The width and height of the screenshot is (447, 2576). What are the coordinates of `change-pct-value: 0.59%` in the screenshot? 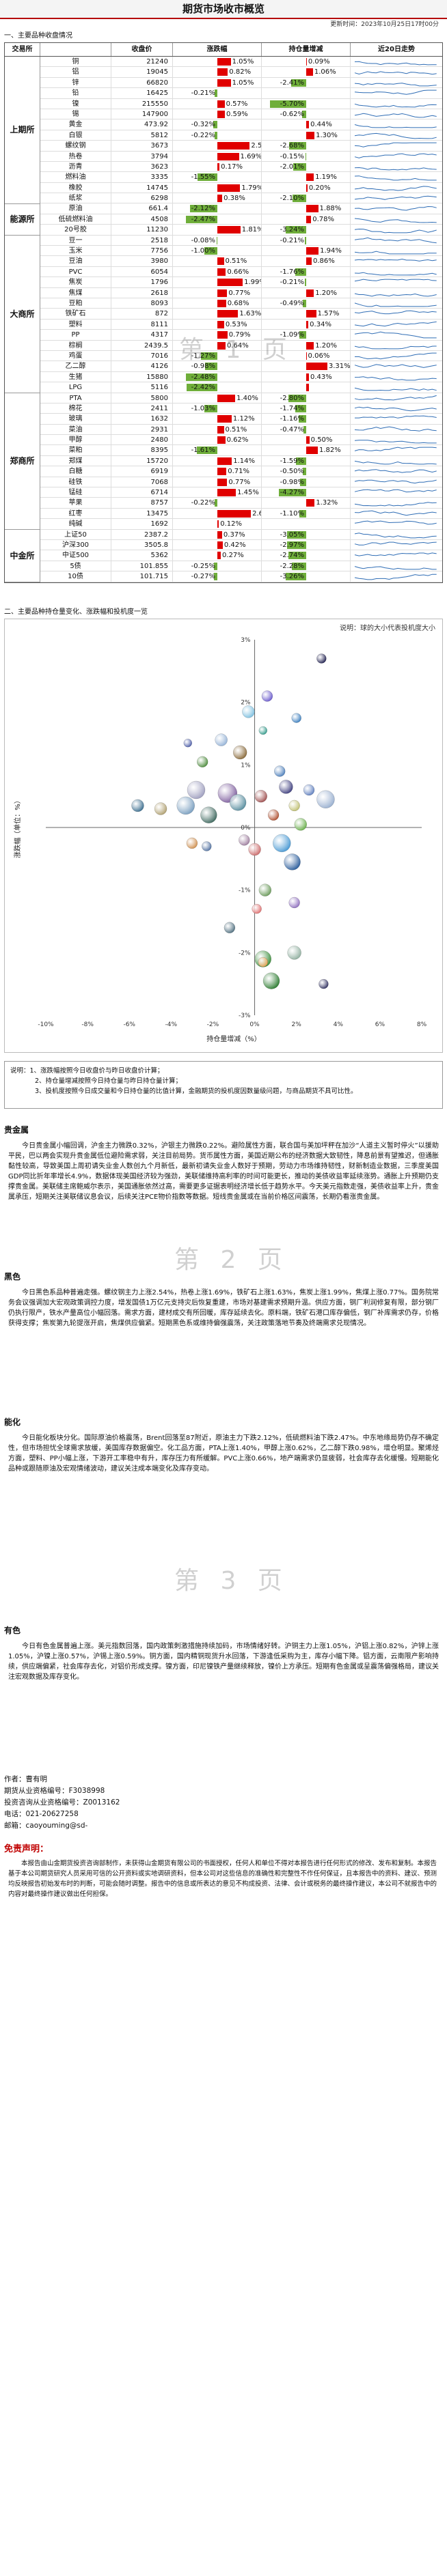 It's located at (237, 114).